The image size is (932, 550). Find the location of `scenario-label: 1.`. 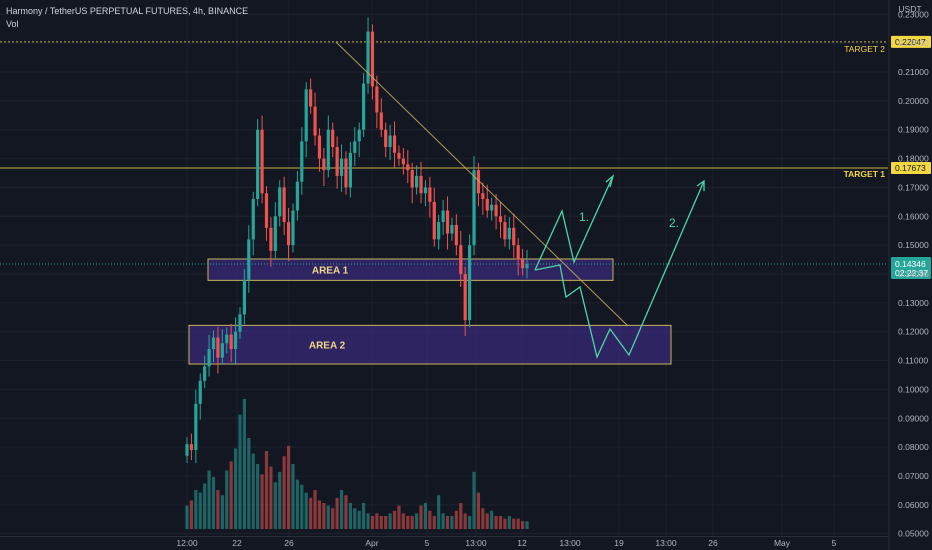

scenario-label: 1. is located at coordinates (584, 217).